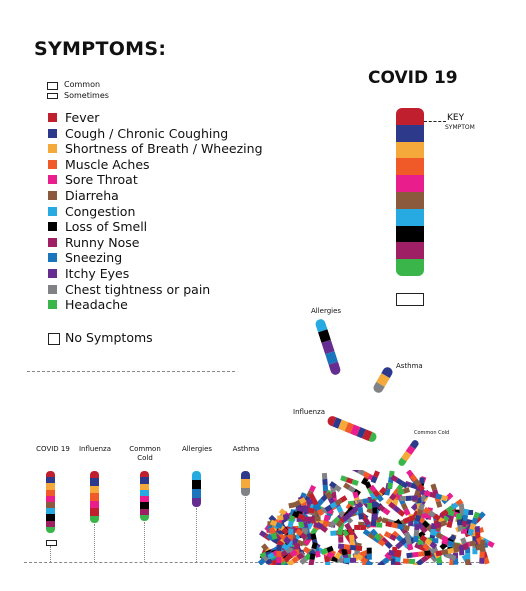  Describe the element at coordinates (106, 227) in the screenshot. I see `legend-label: Loss of Smell` at that location.